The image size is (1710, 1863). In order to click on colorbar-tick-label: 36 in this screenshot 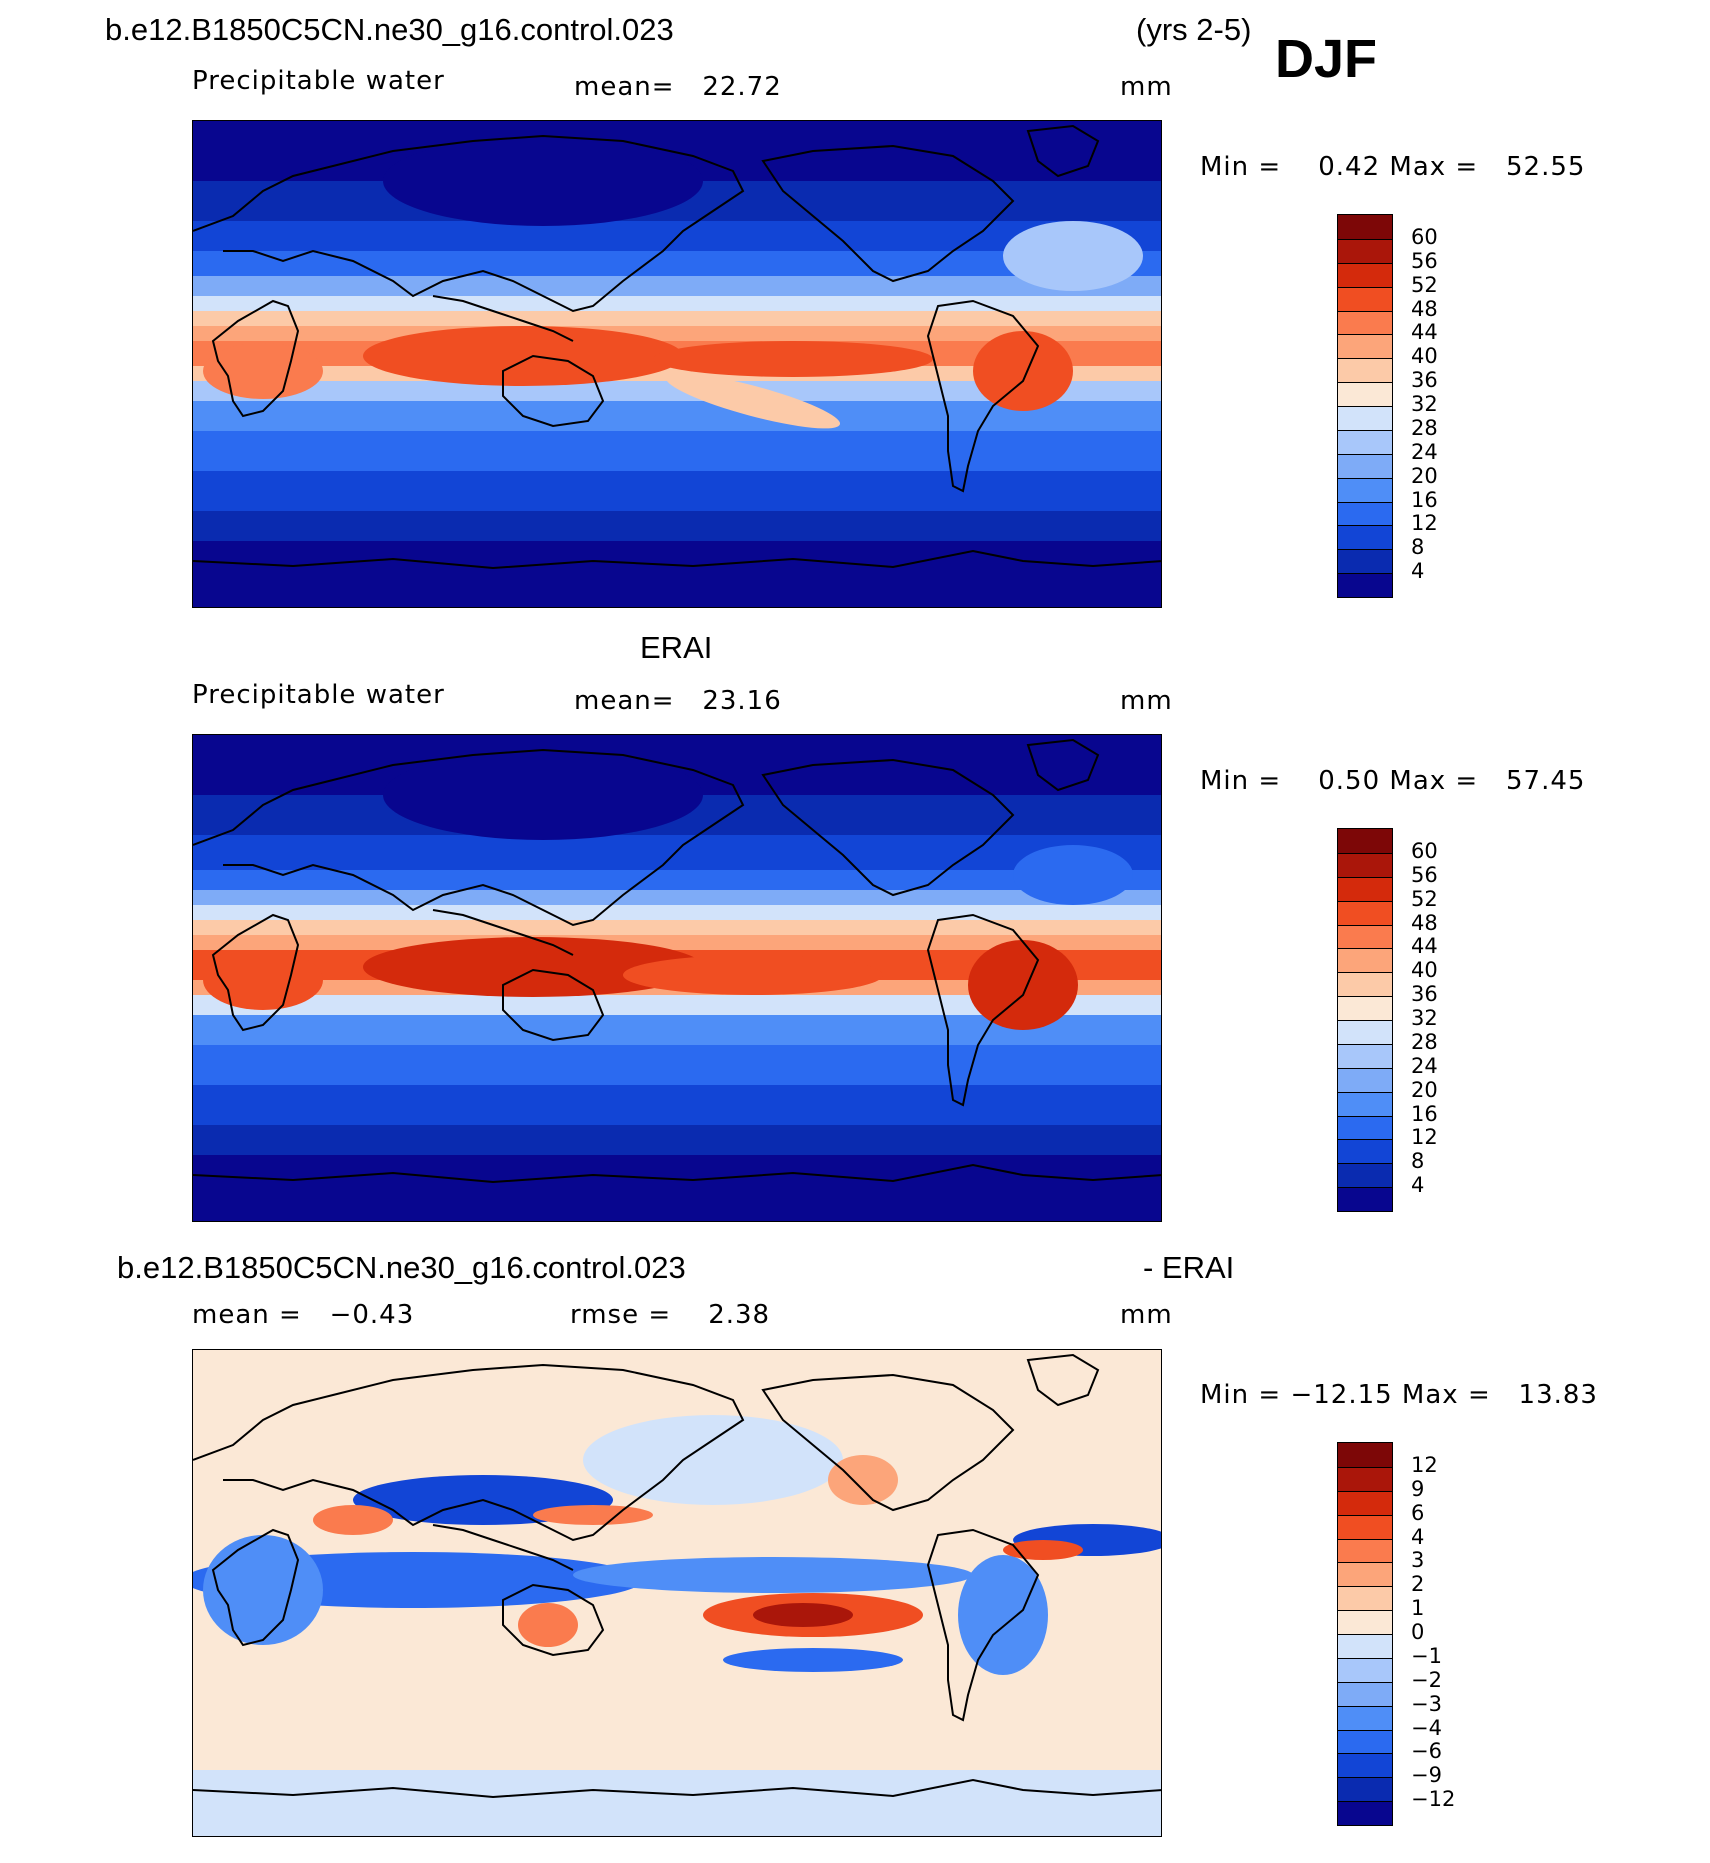, I will do `click(1424, 380)`.